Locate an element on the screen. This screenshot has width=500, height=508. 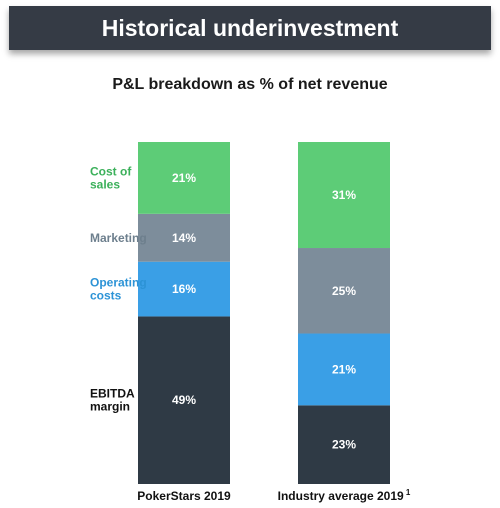
title-banner: Historical underinvestment is located at coordinates (250, 28).